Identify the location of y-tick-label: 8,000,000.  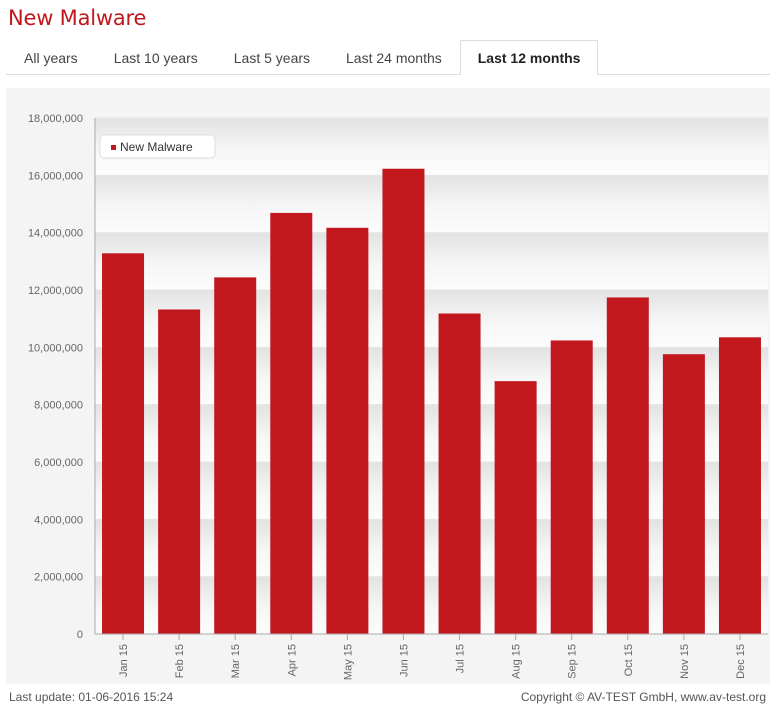
(58, 406).